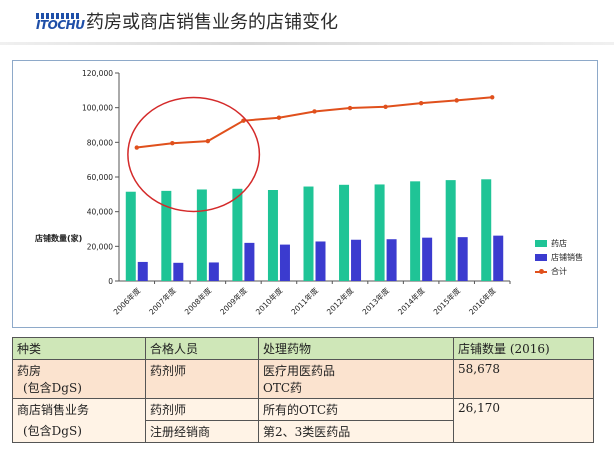 This screenshot has height=465, width=614. I want to click on legend-label-store-sales: 店铺销售, so click(567, 257).